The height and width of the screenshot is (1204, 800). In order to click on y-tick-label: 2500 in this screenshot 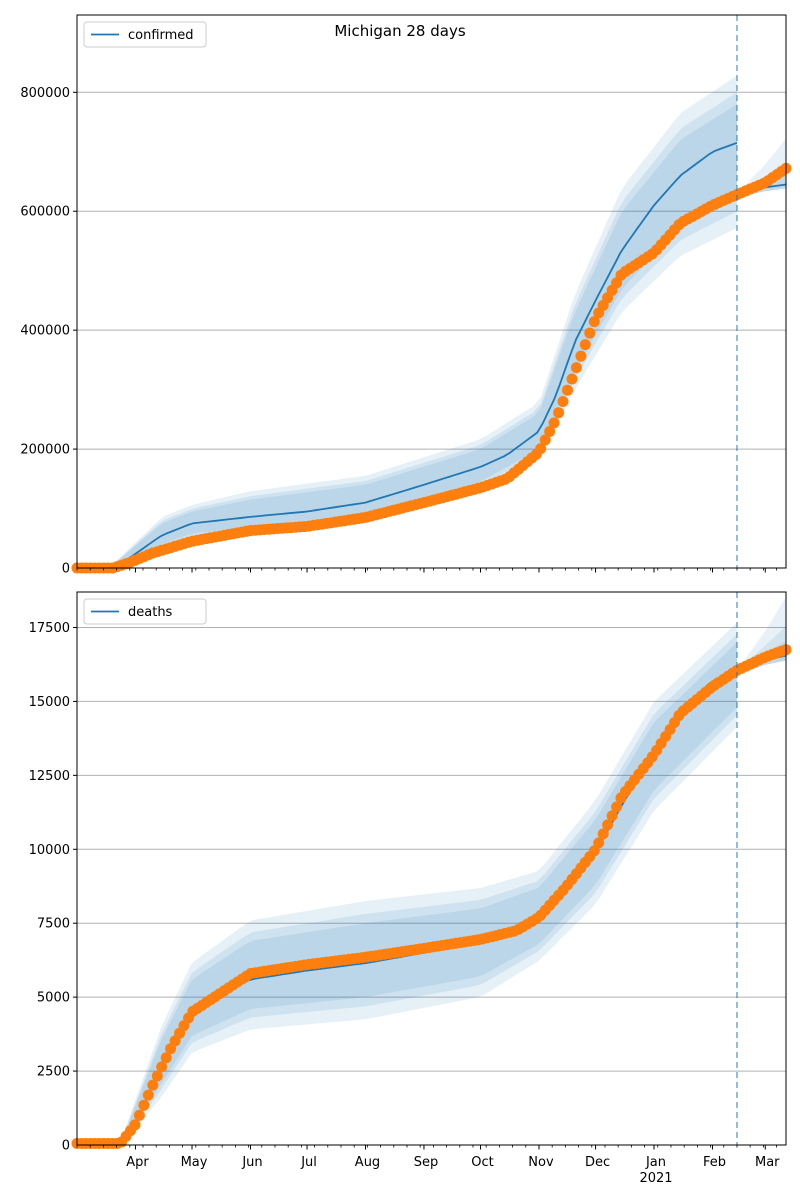, I will do `click(53, 1072)`.